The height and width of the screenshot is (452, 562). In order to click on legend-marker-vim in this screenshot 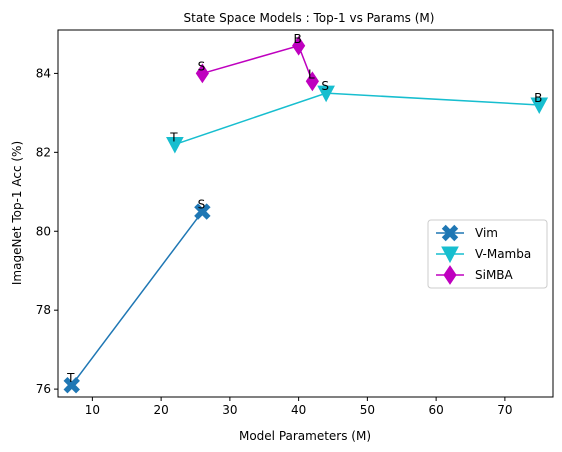, I will do `click(450, 233)`.